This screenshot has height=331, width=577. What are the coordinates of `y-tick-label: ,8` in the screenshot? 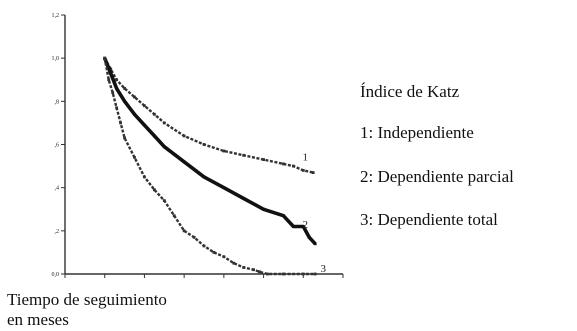 It's located at (57, 102).